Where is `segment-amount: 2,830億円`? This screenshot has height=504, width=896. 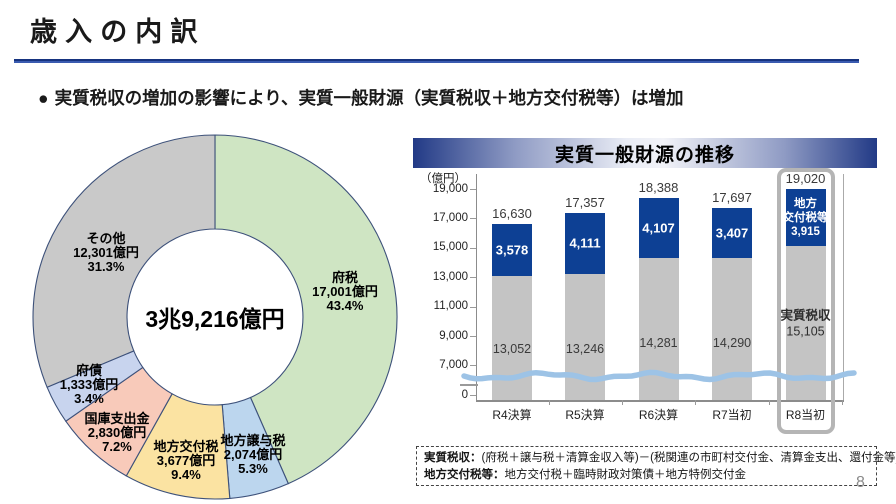 segment-amount: 2,830億円 is located at coordinates (117, 432).